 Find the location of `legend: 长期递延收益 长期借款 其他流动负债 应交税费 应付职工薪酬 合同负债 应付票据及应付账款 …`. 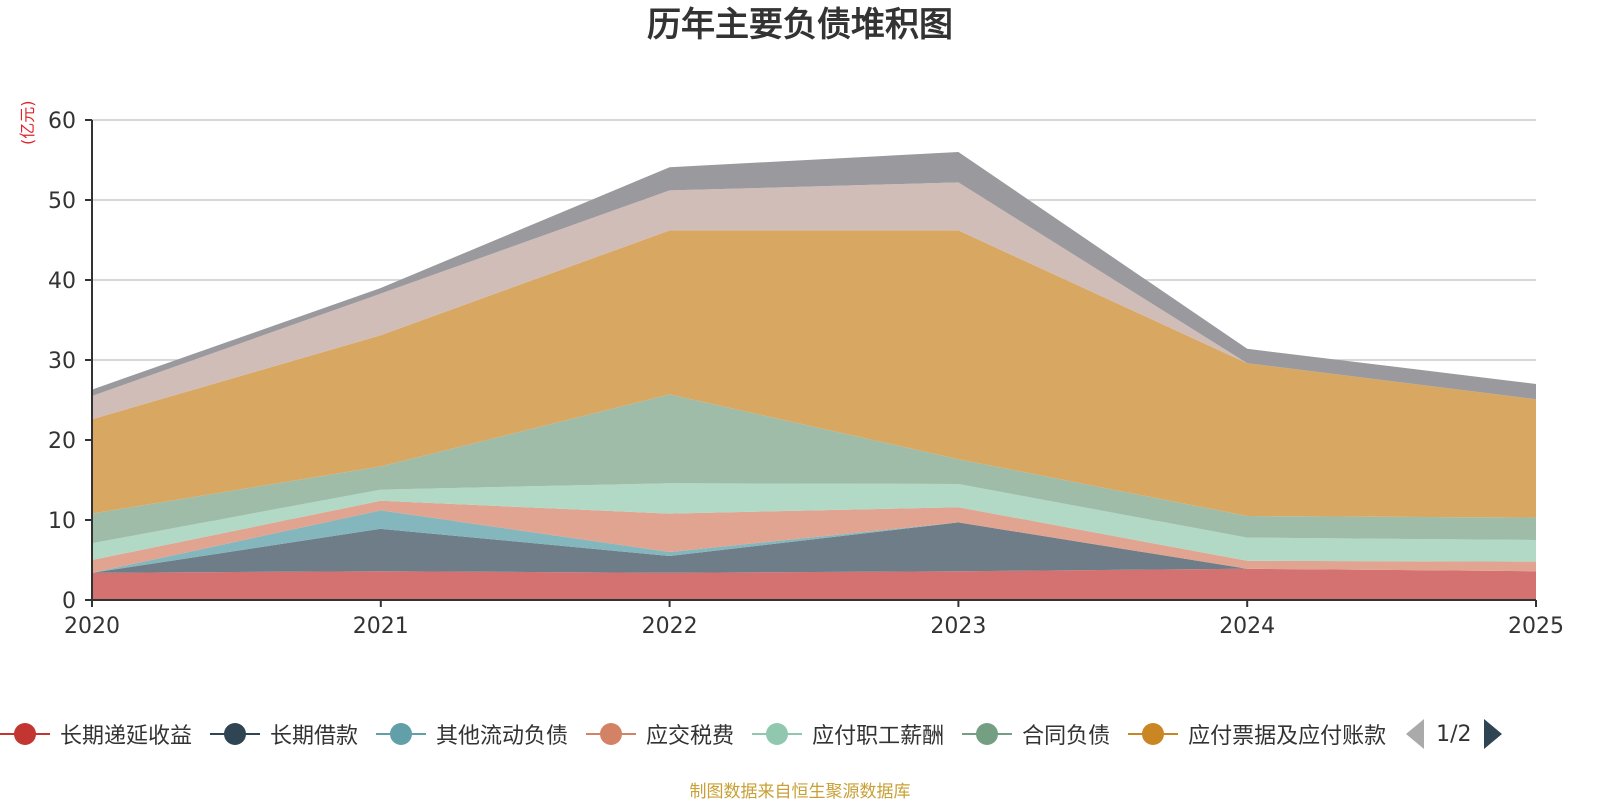

legend: 长期递延收益 长期借款 其他流动负债 应交税费 应付职工薪酬 合同负债 应付票据及应付账款 … is located at coordinates (751, 734).